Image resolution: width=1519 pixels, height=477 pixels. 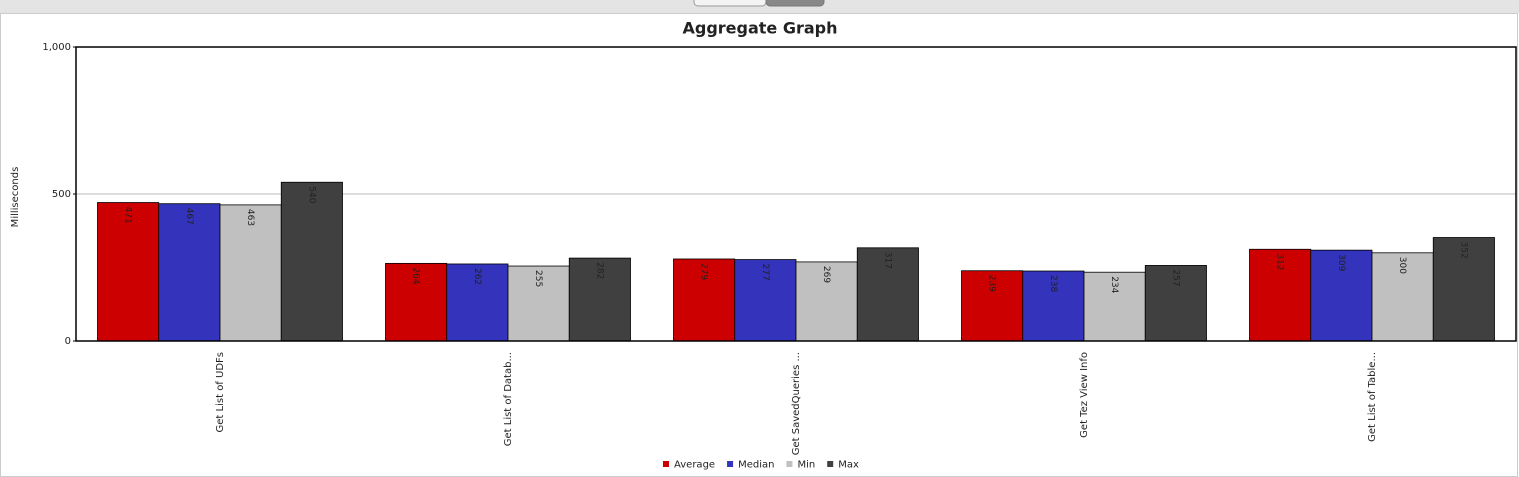 I want to click on x-tick-label: Get Tez View Info, so click(x=1084, y=395).